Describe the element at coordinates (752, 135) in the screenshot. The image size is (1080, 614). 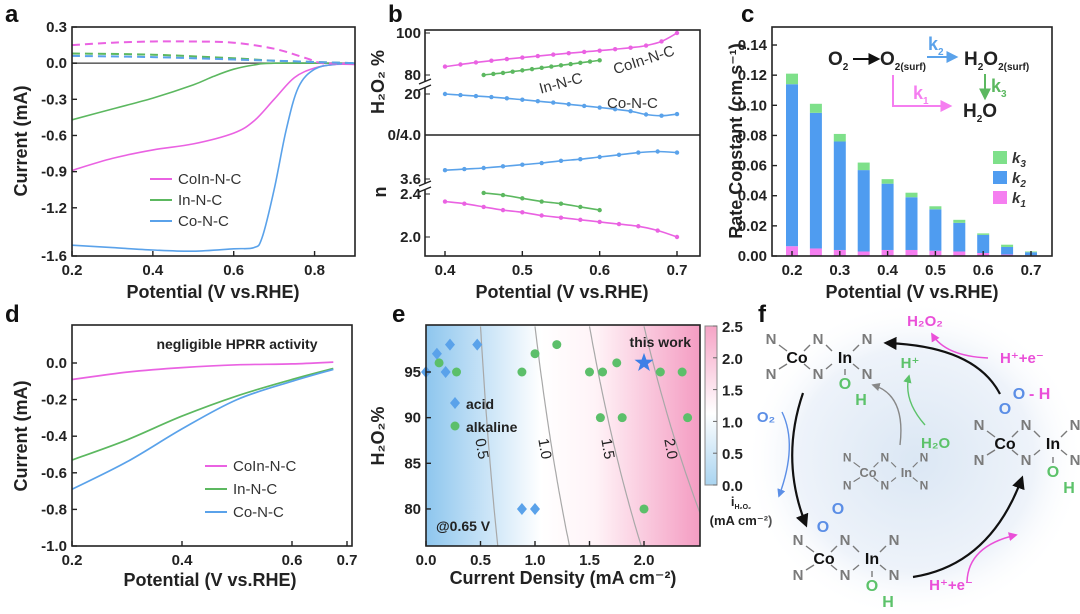
I see `y-tick-label: 0.08` at that location.